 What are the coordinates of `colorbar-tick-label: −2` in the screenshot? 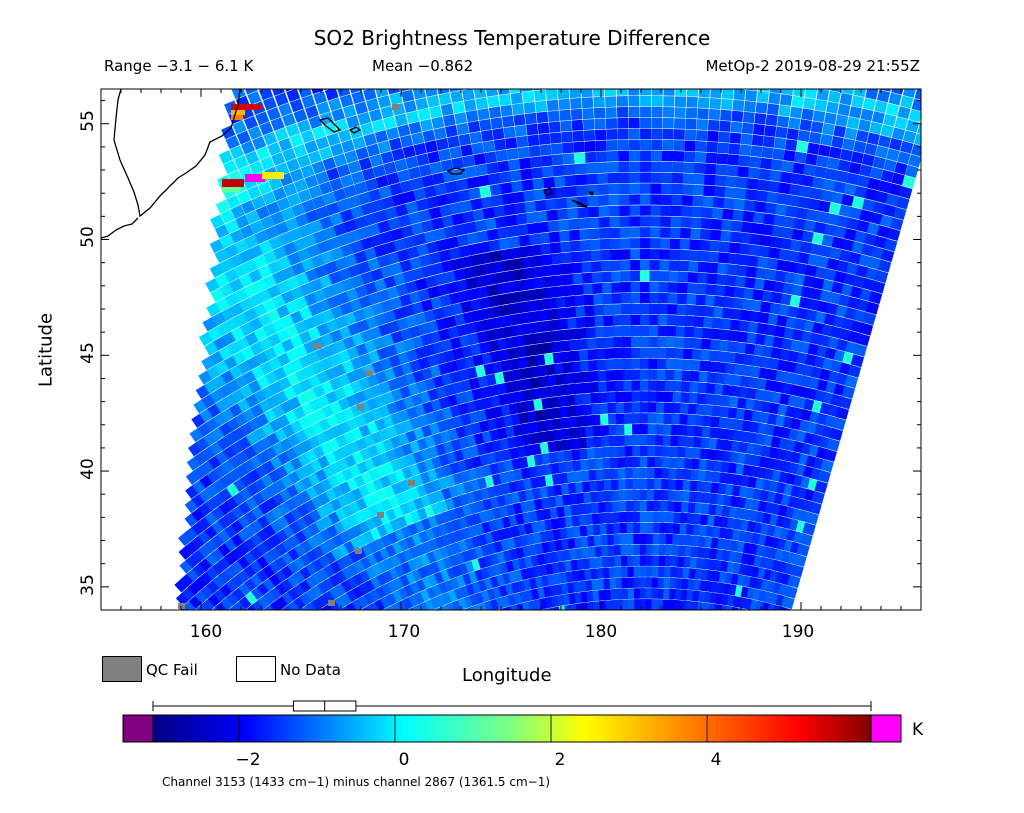 It's located at (248, 760).